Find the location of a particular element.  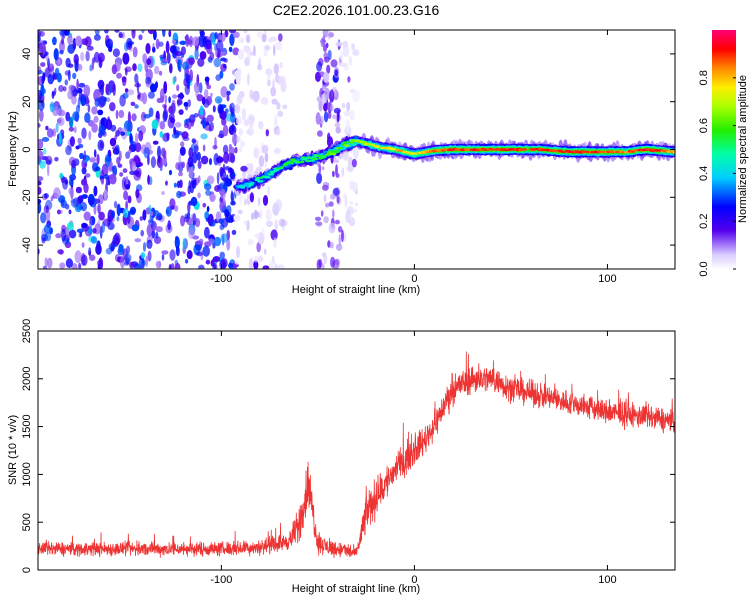

colorbar-tick-label: 0.2 is located at coordinates (704, 221).